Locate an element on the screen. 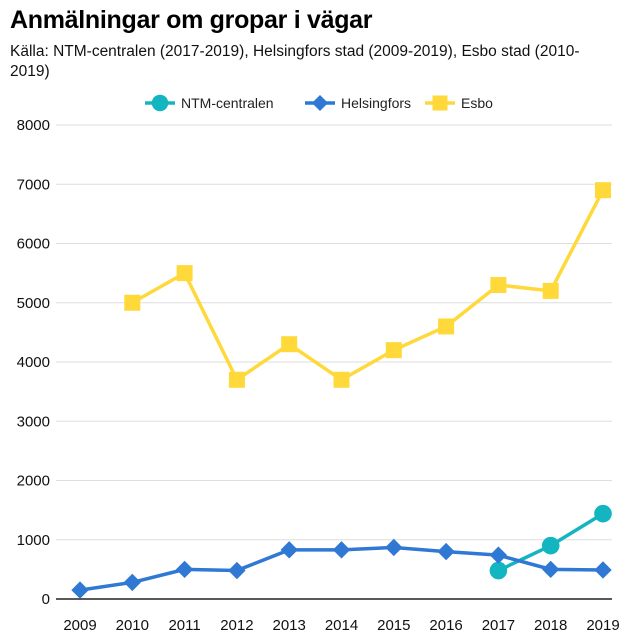 This screenshot has width=640, height=640. legend-item-helsingfors: Helsingfors is located at coordinates (358, 103).